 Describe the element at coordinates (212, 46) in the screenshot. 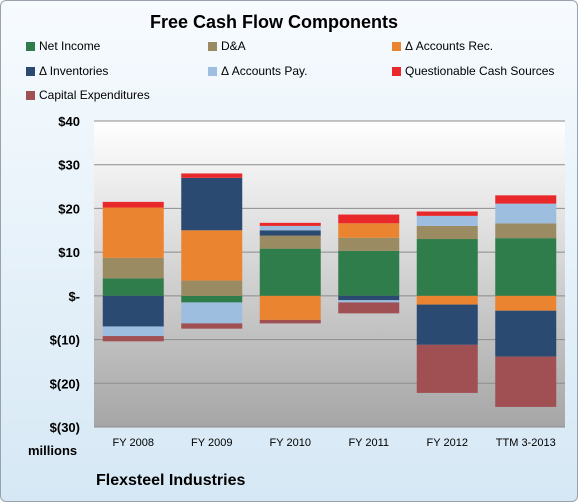

I see `legend-swatch-da` at that location.